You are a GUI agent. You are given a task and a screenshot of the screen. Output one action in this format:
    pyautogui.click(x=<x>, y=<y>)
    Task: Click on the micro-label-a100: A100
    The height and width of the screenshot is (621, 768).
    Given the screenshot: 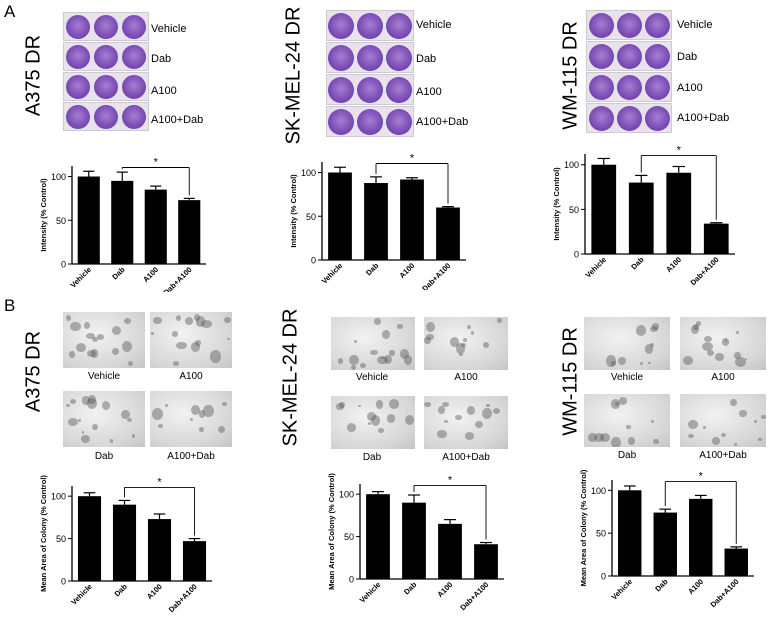 What is the action you would take?
    pyautogui.click(x=191, y=376)
    